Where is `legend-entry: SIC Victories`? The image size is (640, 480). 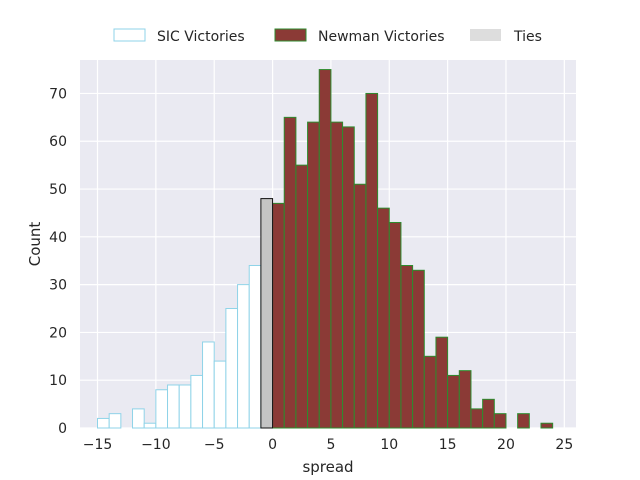 legend-entry: SIC Victories is located at coordinates (179, 36).